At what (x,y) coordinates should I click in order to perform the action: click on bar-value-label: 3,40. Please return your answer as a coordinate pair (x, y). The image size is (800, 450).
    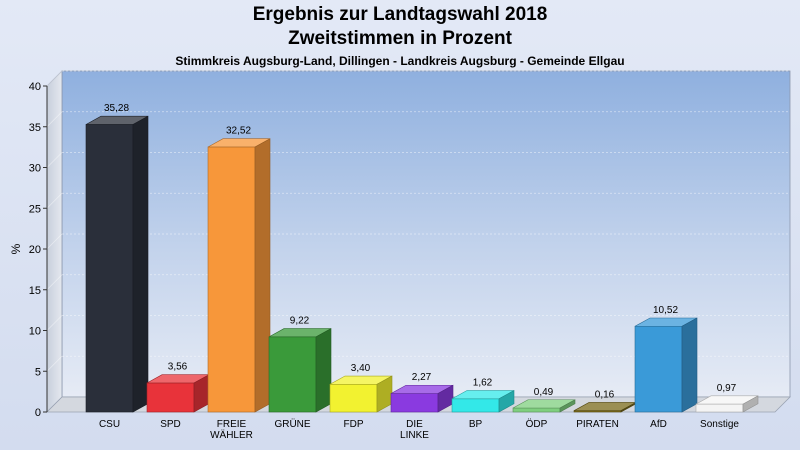
    Looking at the image, I should click on (361, 368).